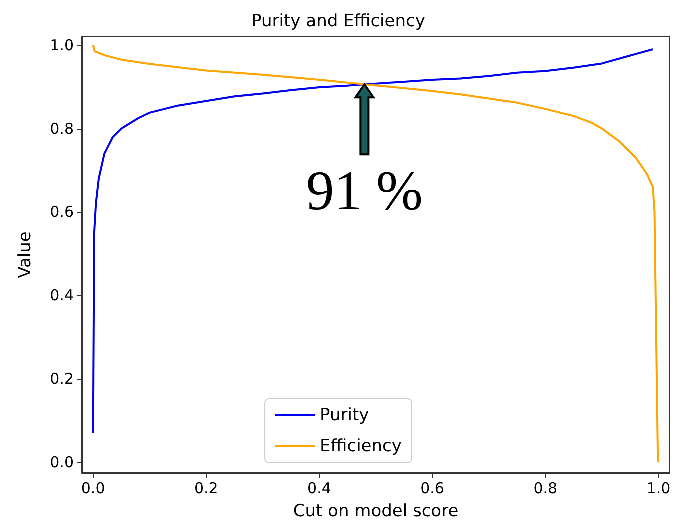  Describe the element at coordinates (62, 212) in the screenshot. I see `y-tick-label: 0.6` at that location.